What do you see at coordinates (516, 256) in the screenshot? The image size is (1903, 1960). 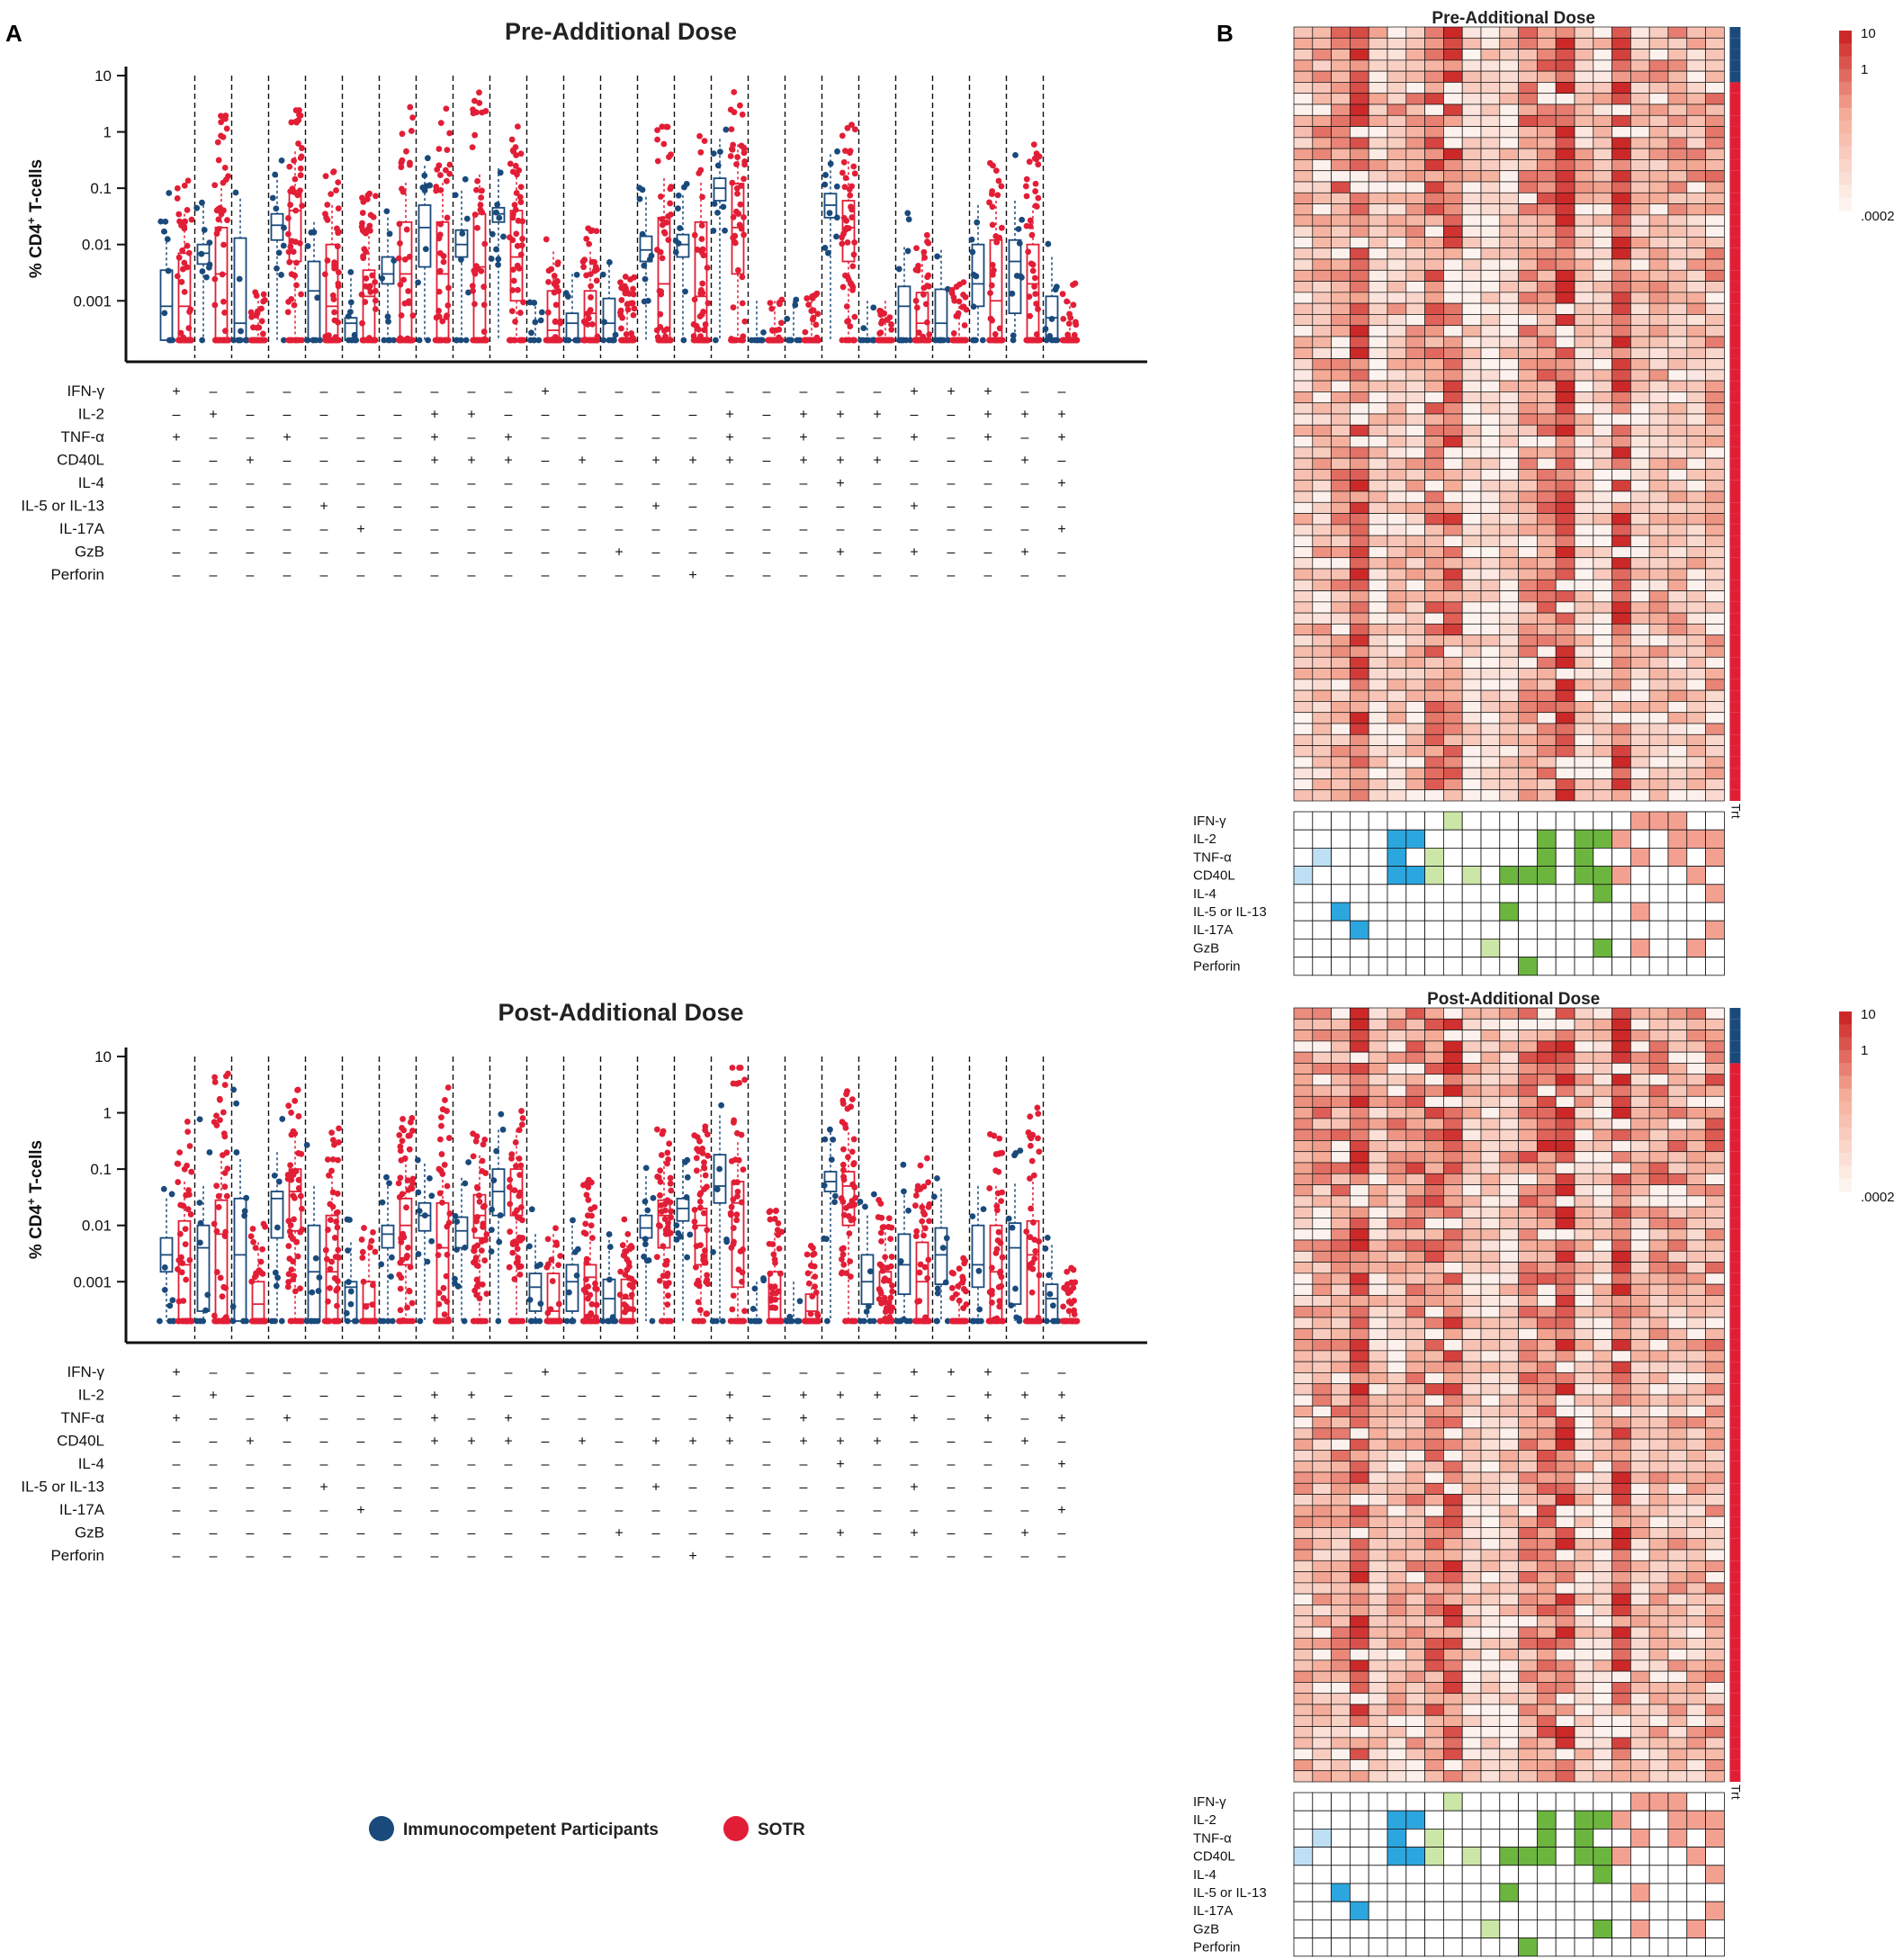 I see `box-sotr` at bounding box center [516, 256].